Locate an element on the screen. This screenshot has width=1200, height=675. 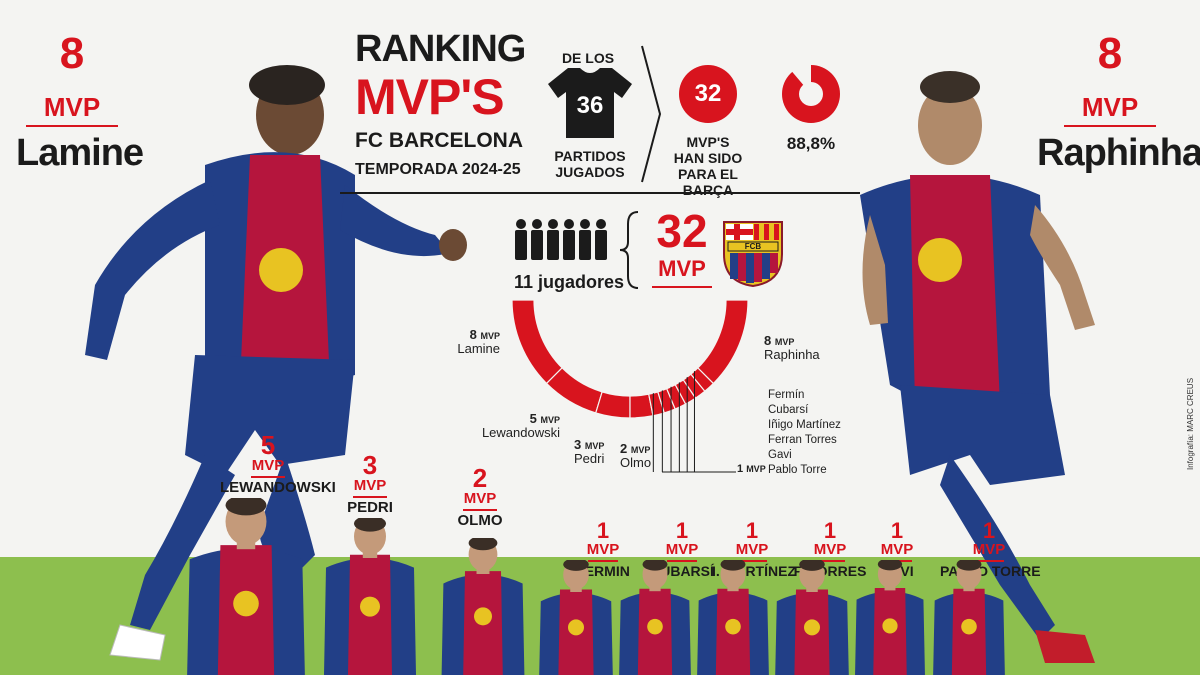
arc-label-pedri-name: Pedri is located at coordinates (589, 459).